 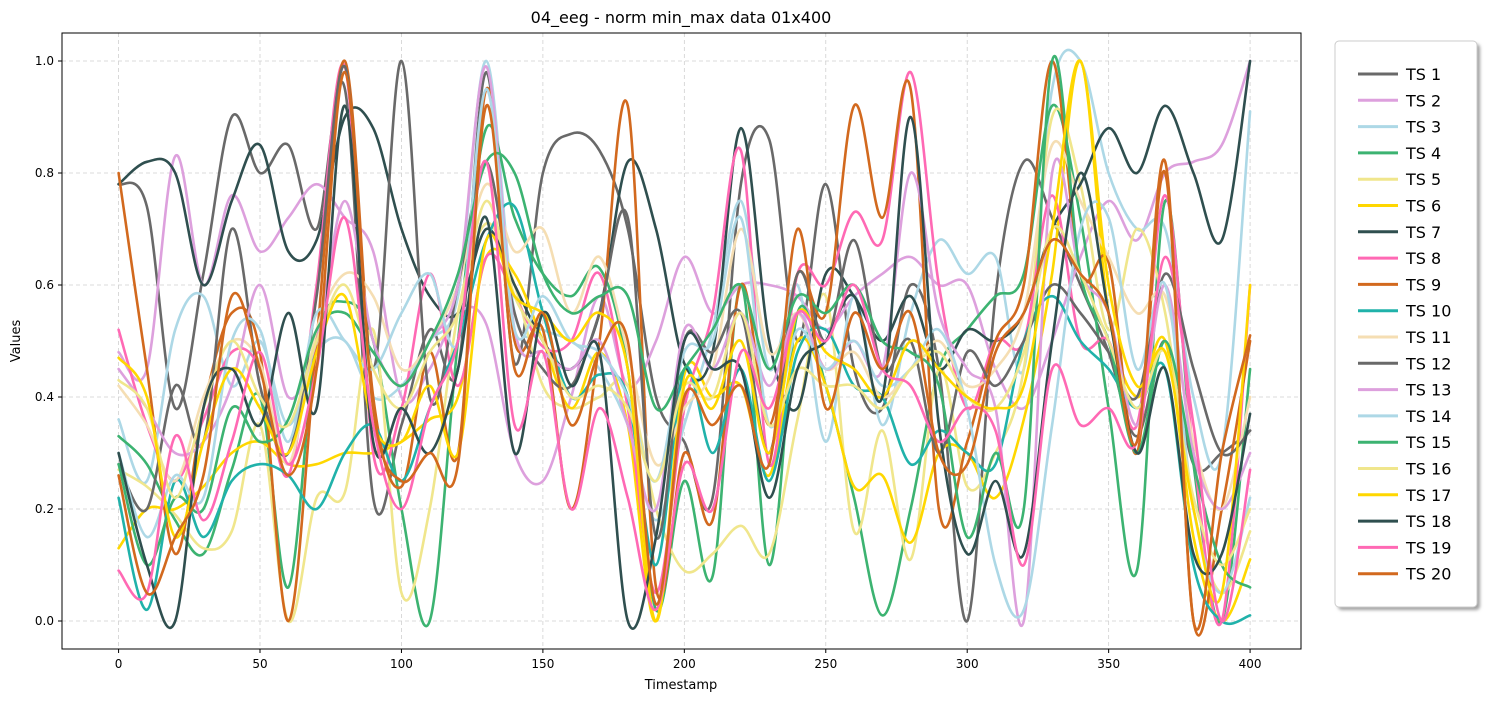 What do you see at coordinates (16, 341) in the screenshot?
I see `y-axis-label: Values` at bounding box center [16, 341].